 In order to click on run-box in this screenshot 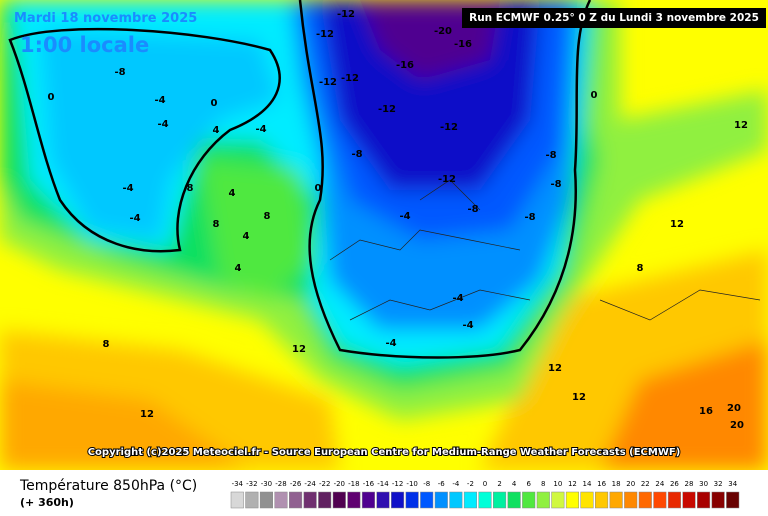, I will do `click(614, 18)`.